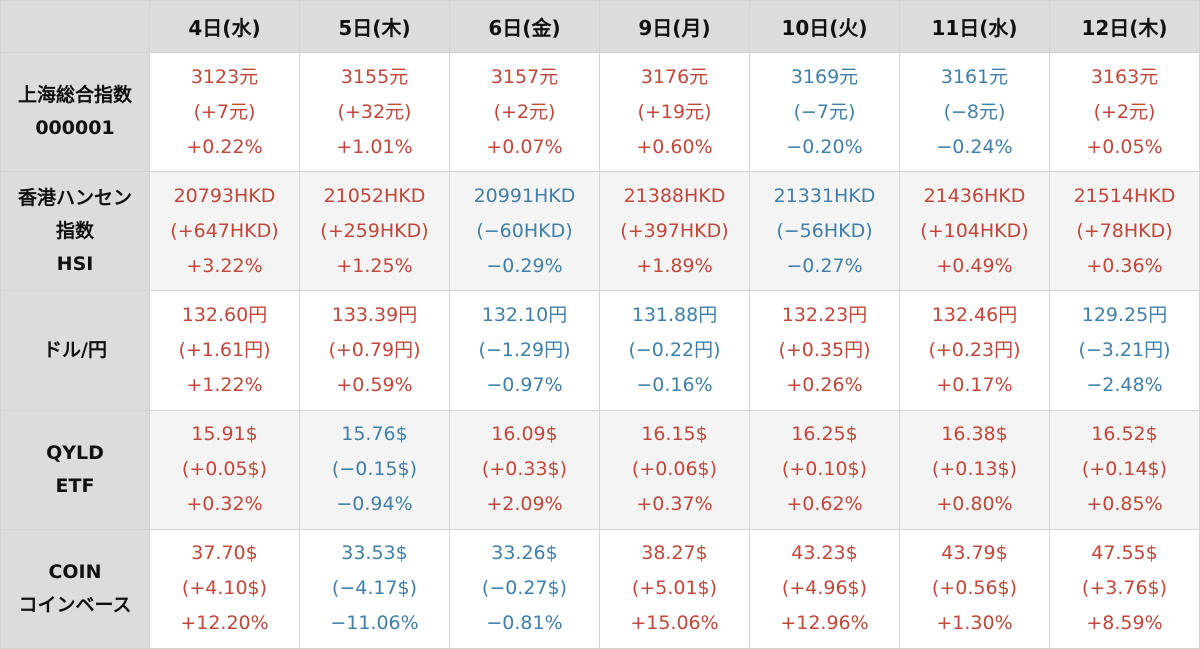  Describe the element at coordinates (374, 265) in the screenshot. I see `cell-pct: +1.25%` at that location.